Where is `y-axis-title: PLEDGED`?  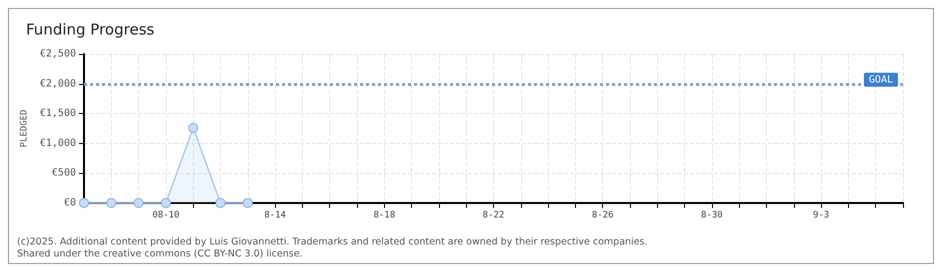
y-axis-title: PLEDGED is located at coordinates (24, 129).